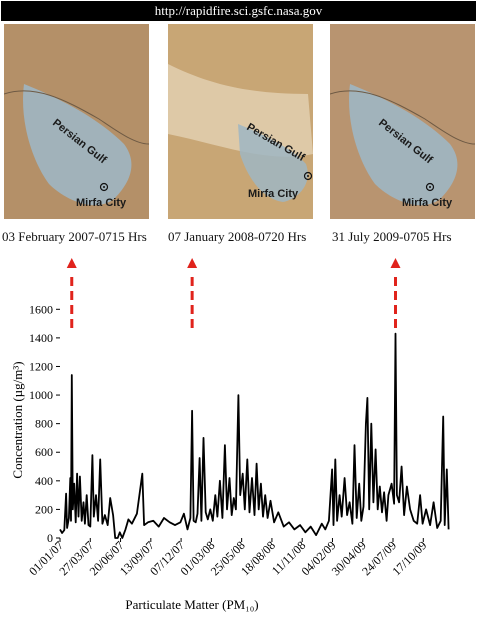 This screenshot has height=619, width=478. I want to click on y-tick-label: 400, so click(44, 481).